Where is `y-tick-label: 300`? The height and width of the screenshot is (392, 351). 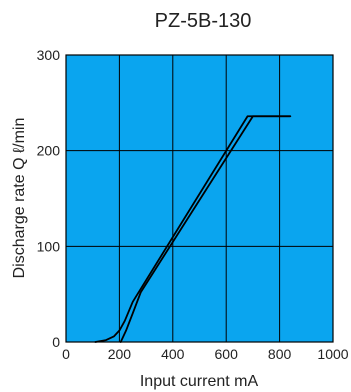 y-tick-label: 300 is located at coordinates (49, 55).